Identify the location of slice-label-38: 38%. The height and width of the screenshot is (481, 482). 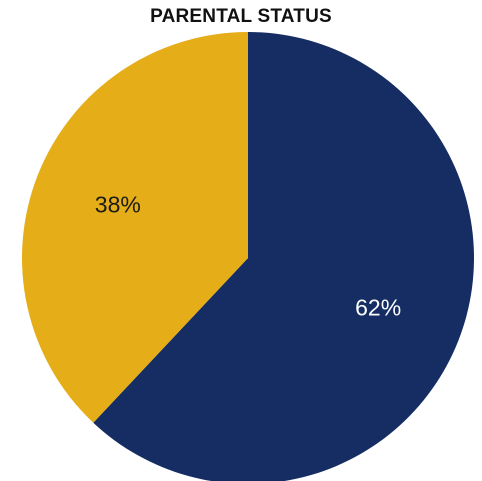
(118, 205).